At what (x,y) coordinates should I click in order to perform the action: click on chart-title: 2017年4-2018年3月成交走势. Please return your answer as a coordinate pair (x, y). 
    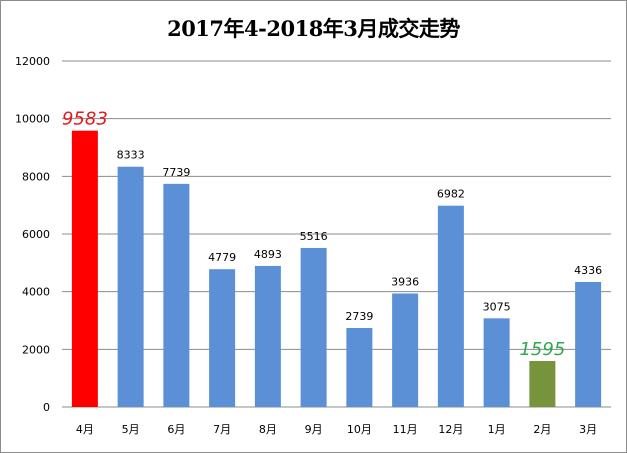
    Looking at the image, I should click on (313, 28).